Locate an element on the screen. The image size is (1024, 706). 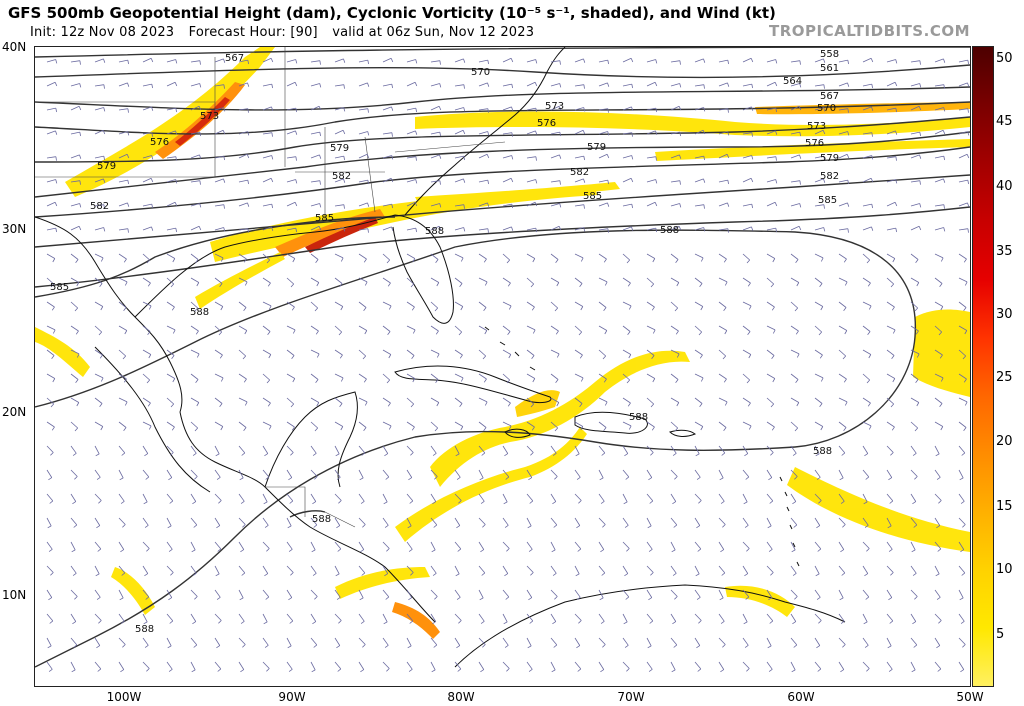
colorbar is located at coordinates (983, 366).